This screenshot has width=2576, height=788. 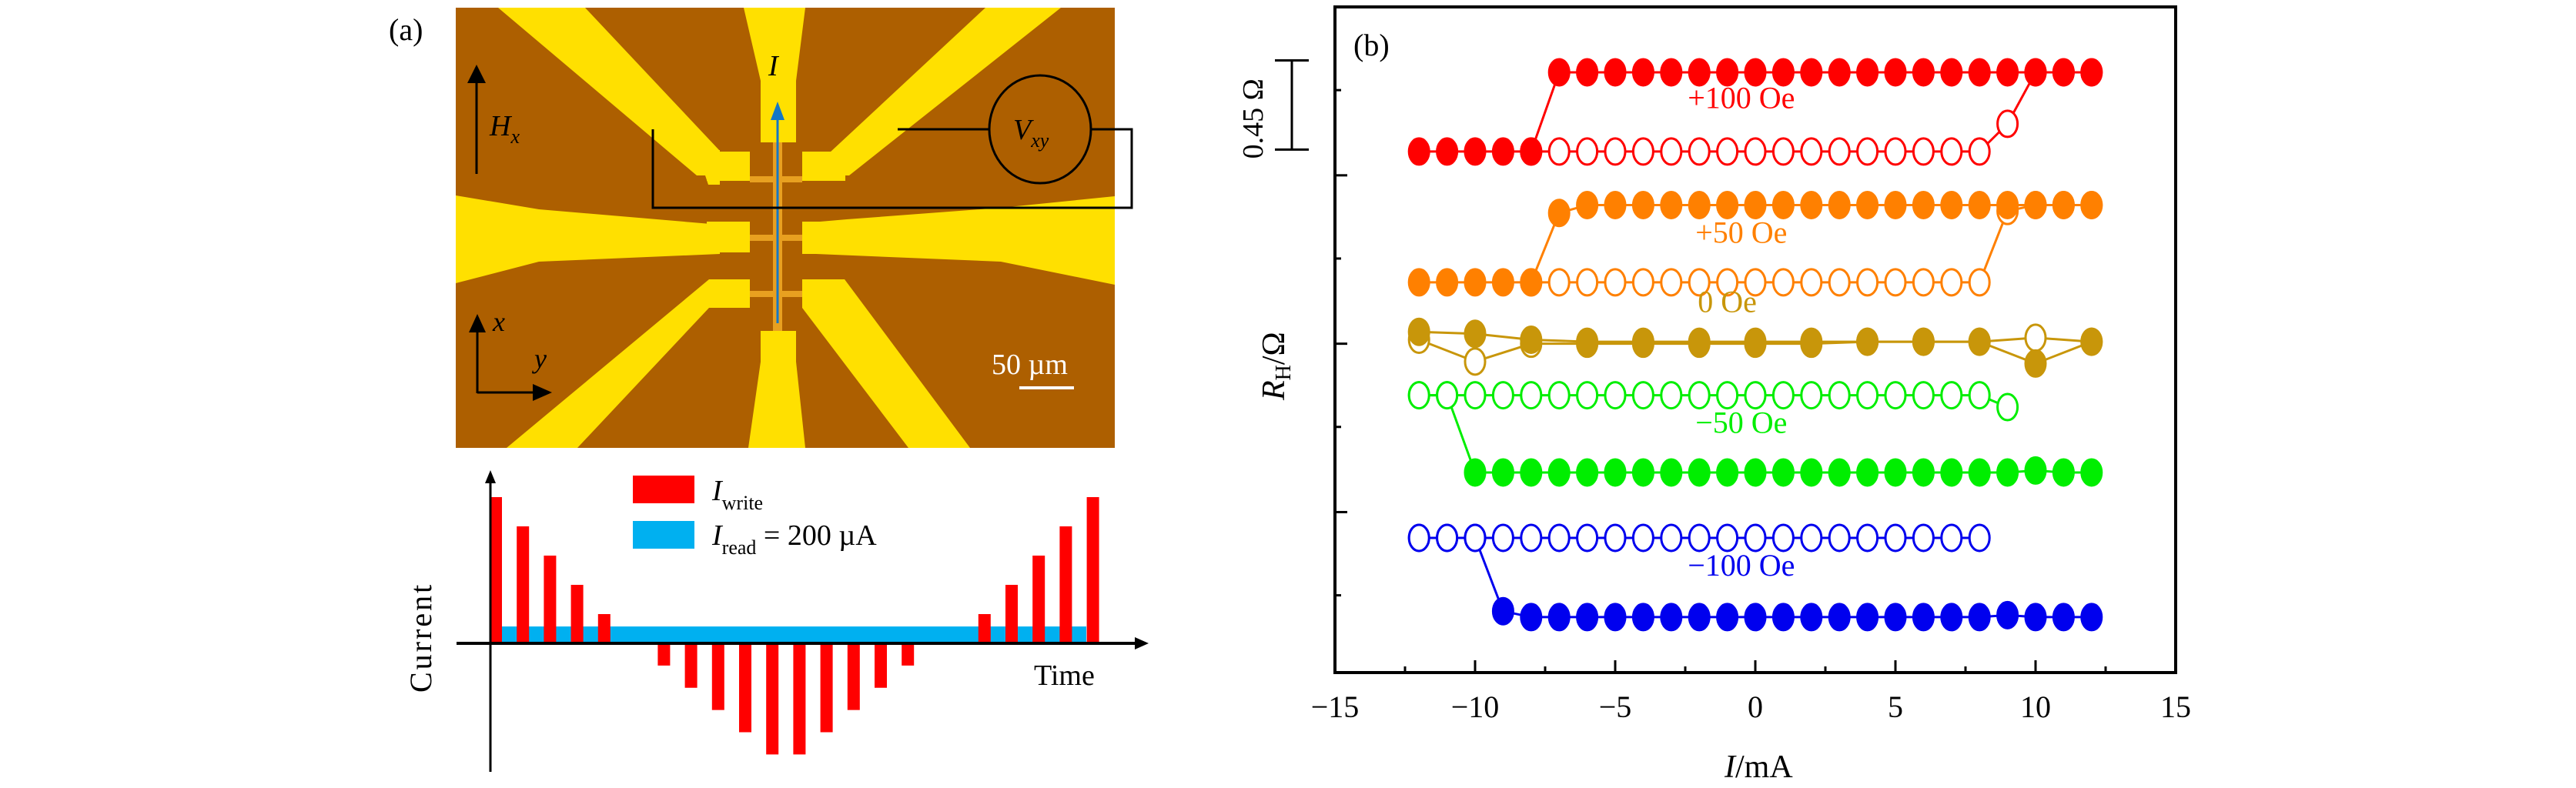 I want to click on legend-label-read: Iread = 200 µA, so click(x=794, y=539).